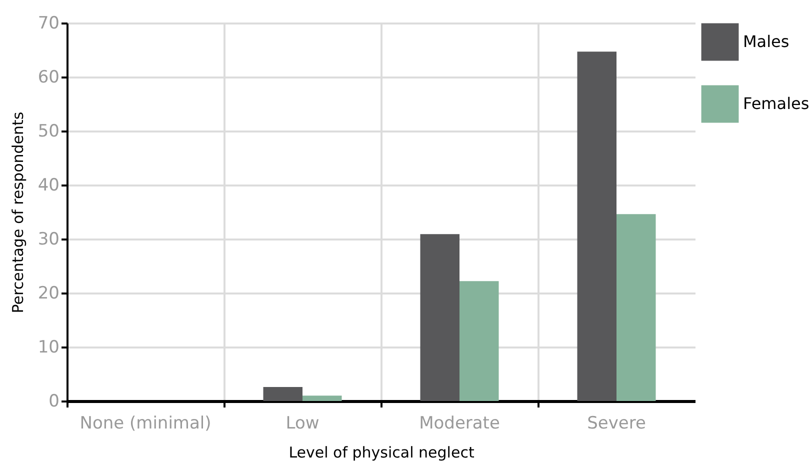  I want to click on x-tick-label: Low, so click(303, 424).